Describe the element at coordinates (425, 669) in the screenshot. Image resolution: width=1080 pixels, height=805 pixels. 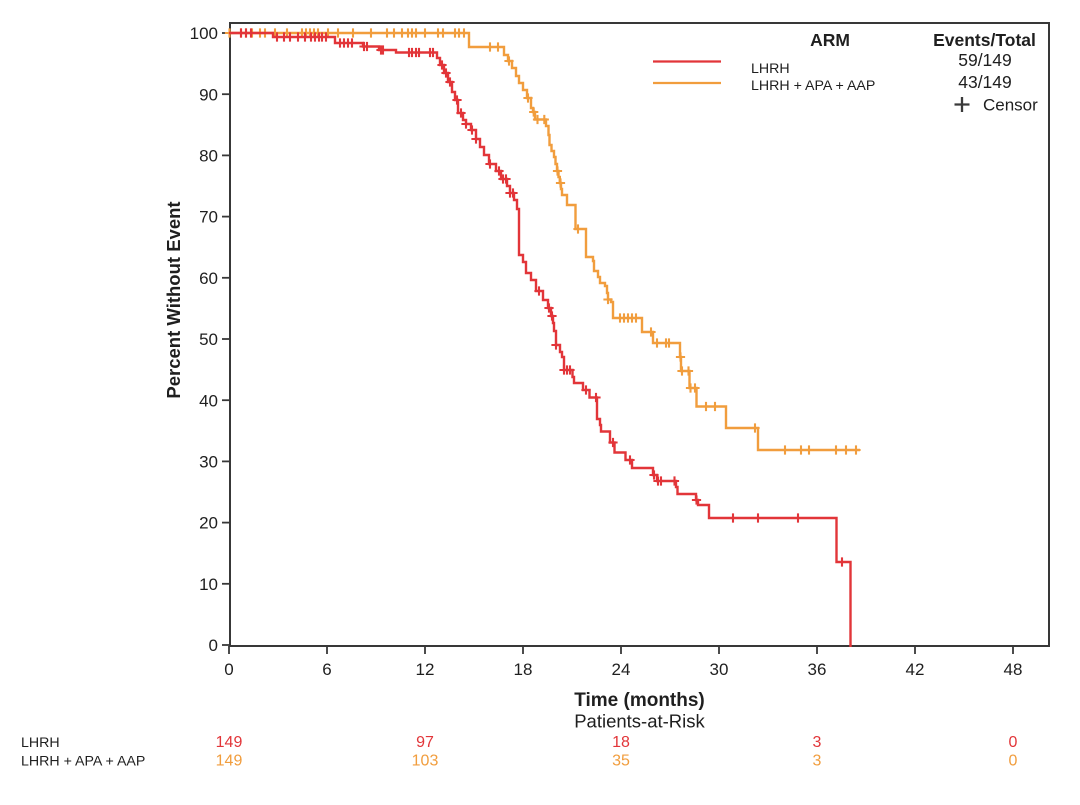
I see `svg-text: 12` at that location.